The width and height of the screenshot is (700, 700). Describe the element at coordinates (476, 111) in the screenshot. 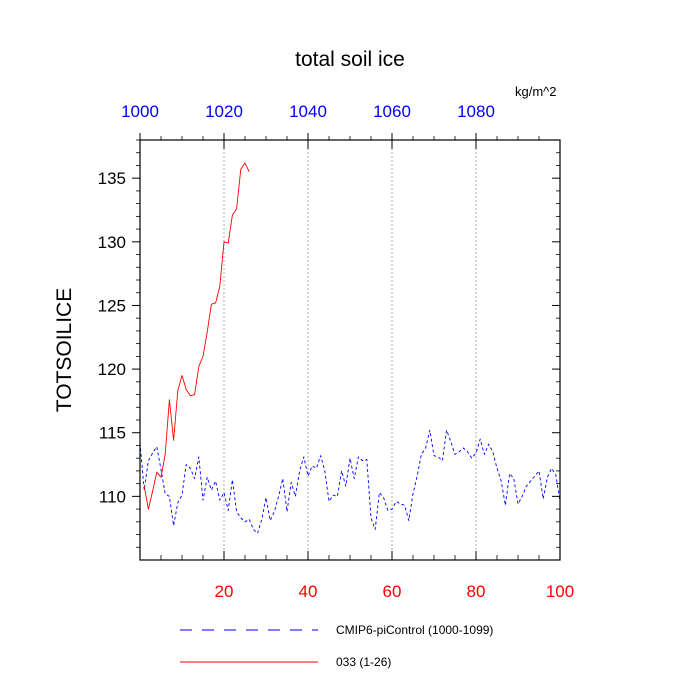

I see `top-tick-label: 1080` at that location.